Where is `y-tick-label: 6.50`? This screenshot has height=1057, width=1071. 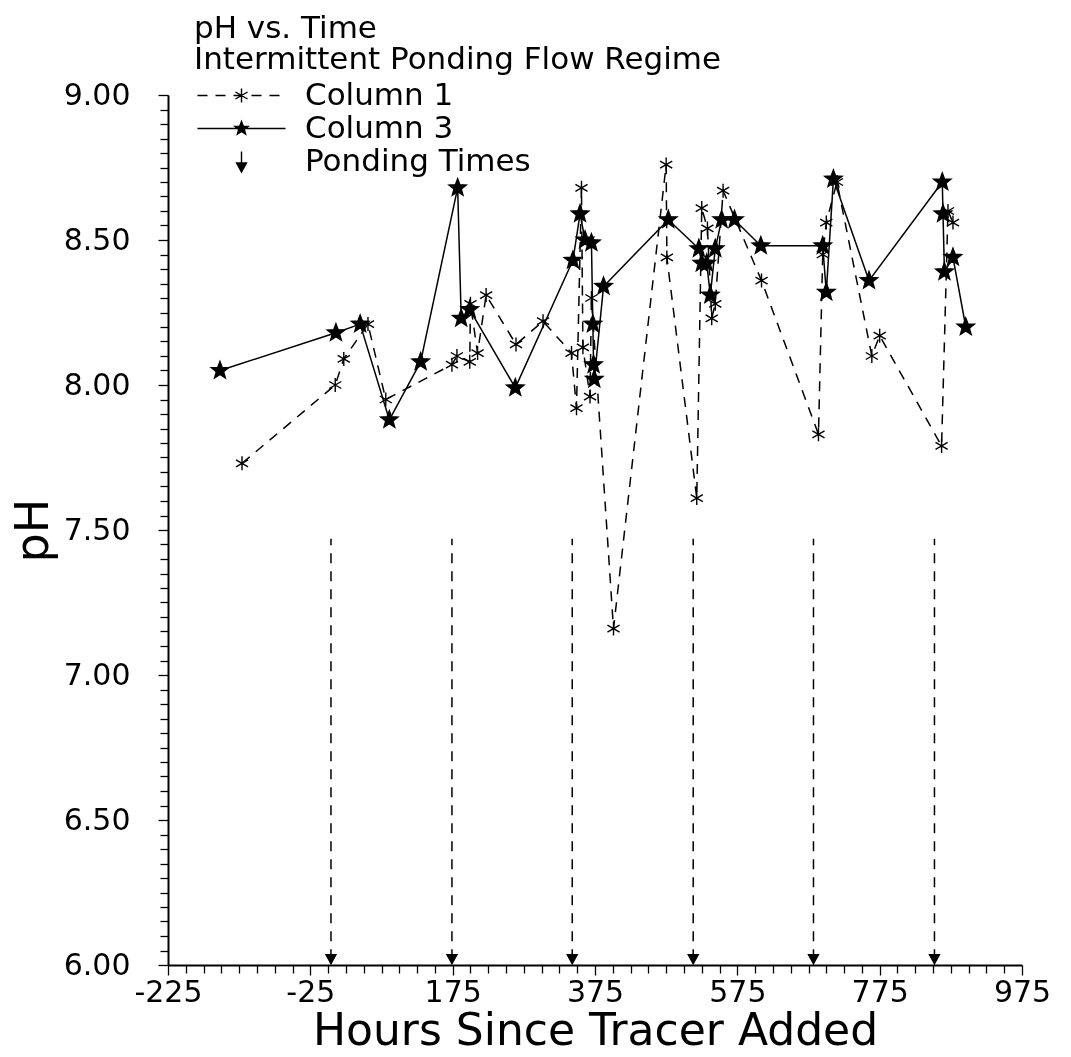
y-tick-label: 6.50 is located at coordinates (97, 819).